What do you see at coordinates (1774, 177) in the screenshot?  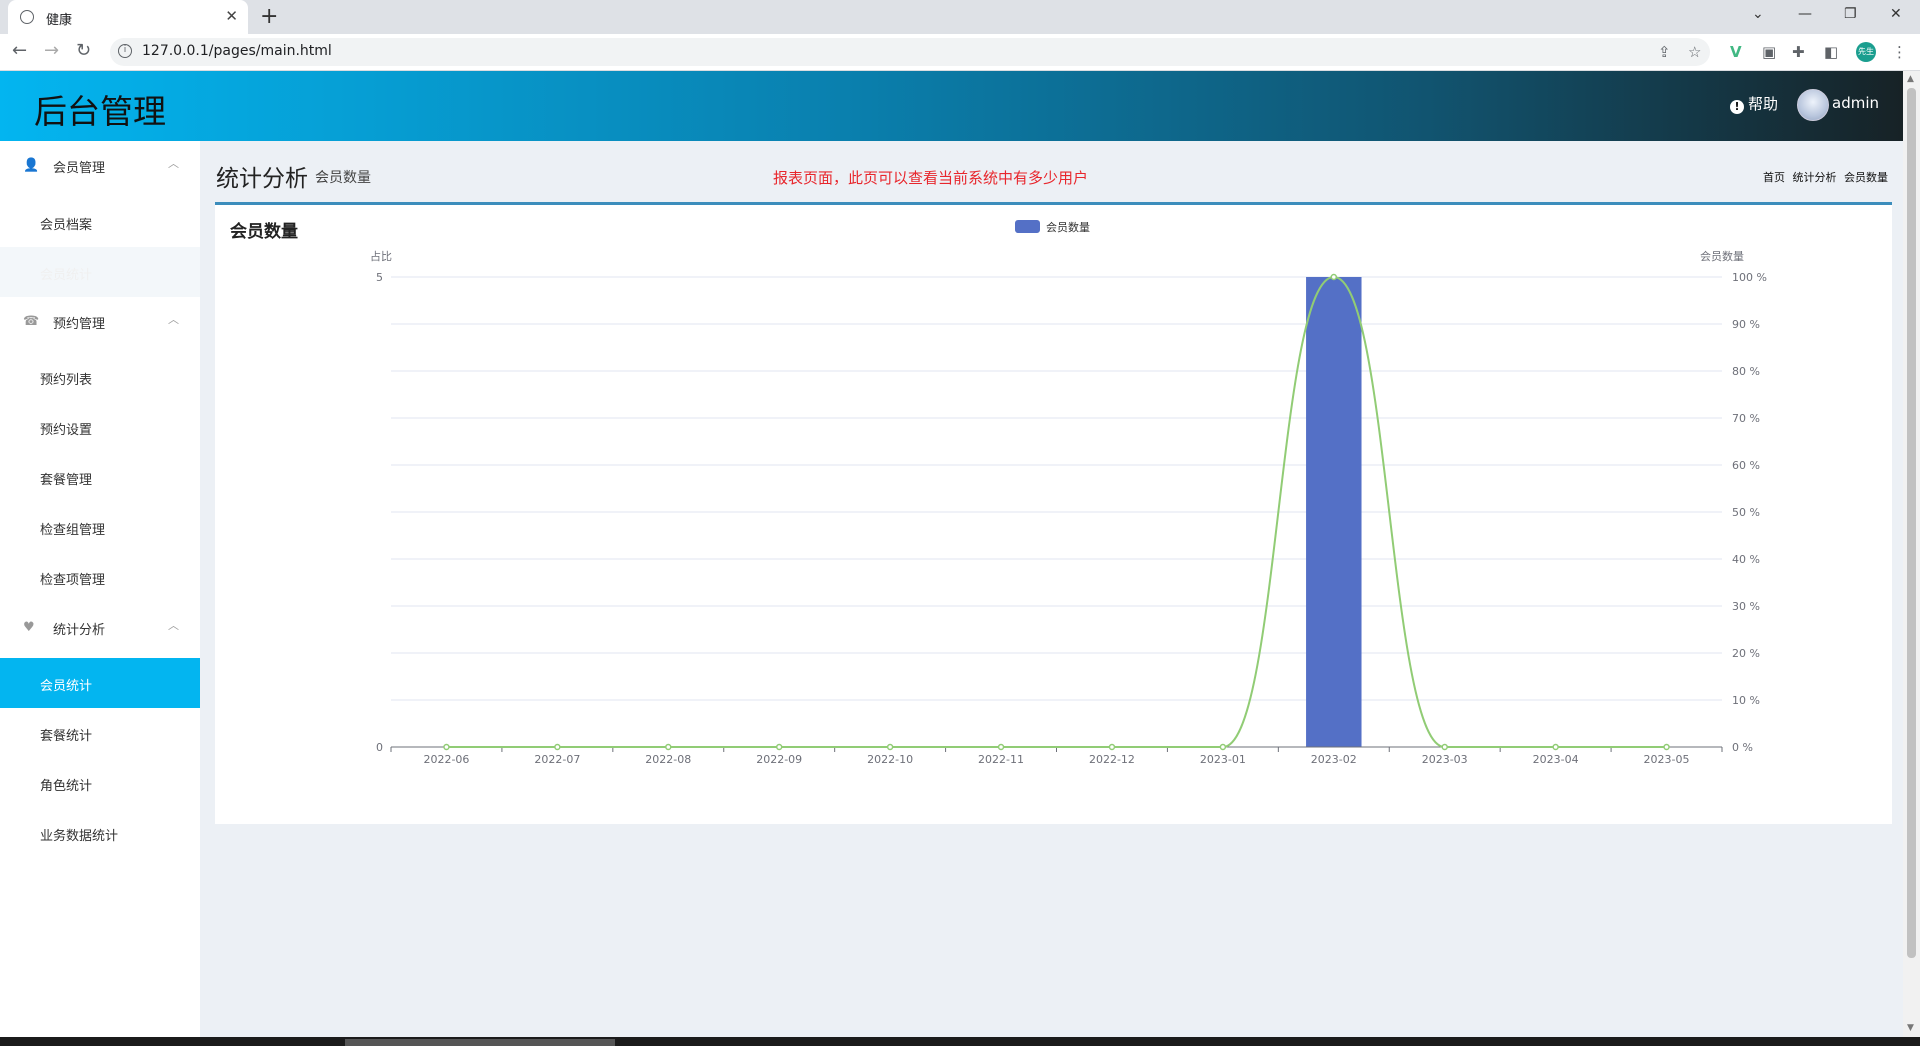 I see `breadcrumb-home: 首页` at bounding box center [1774, 177].